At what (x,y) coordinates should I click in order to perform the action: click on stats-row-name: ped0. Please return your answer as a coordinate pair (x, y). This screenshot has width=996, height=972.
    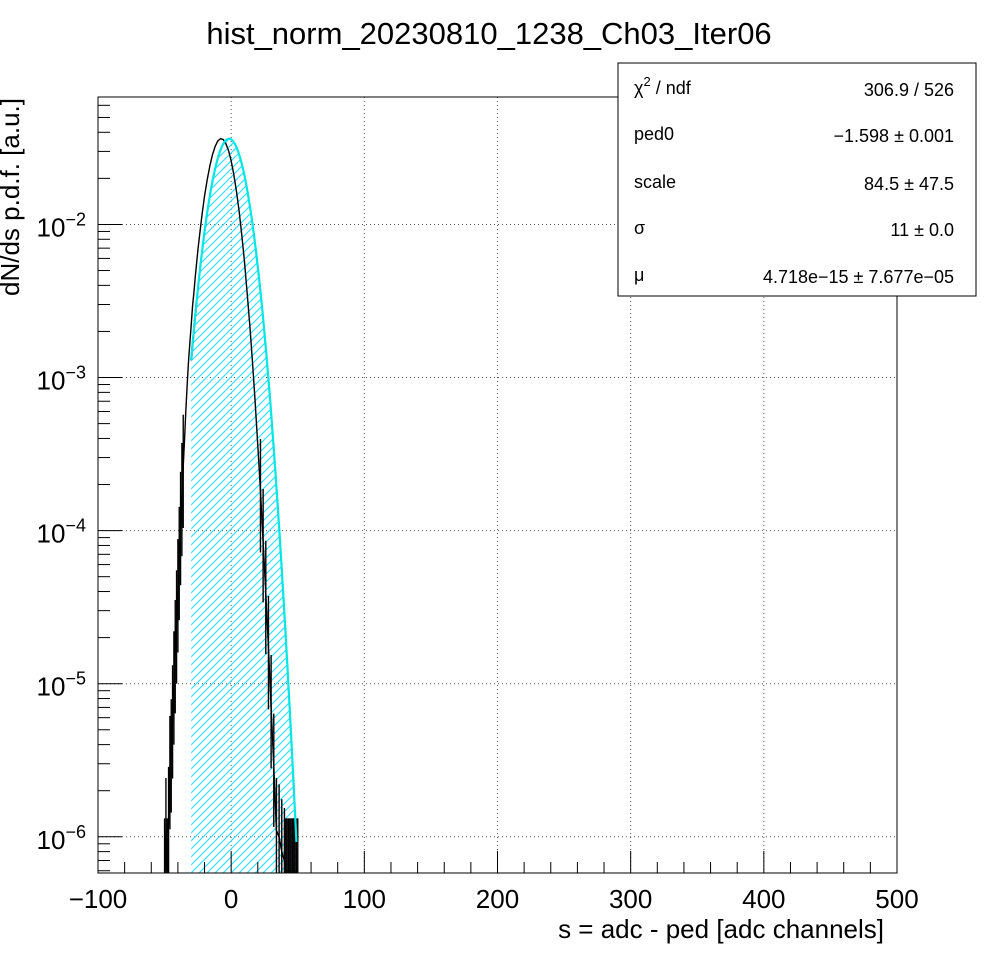
    Looking at the image, I should click on (654, 134).